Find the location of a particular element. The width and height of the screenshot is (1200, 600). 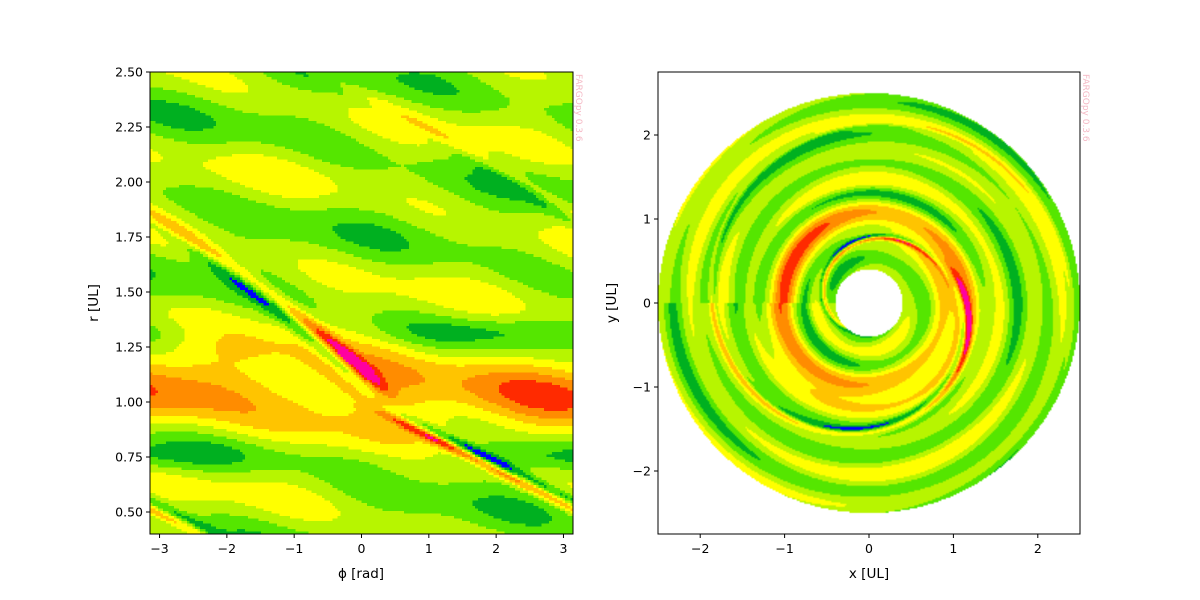

xy-xtick-label: −2 is located at coordinates (700, 548).